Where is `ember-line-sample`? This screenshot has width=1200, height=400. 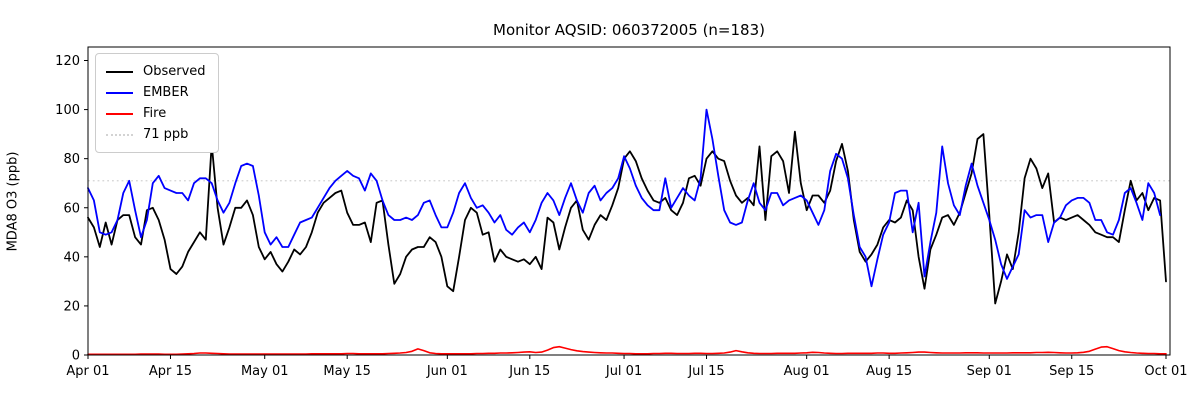 ember-line-sample is located at coordinates (119, 92).